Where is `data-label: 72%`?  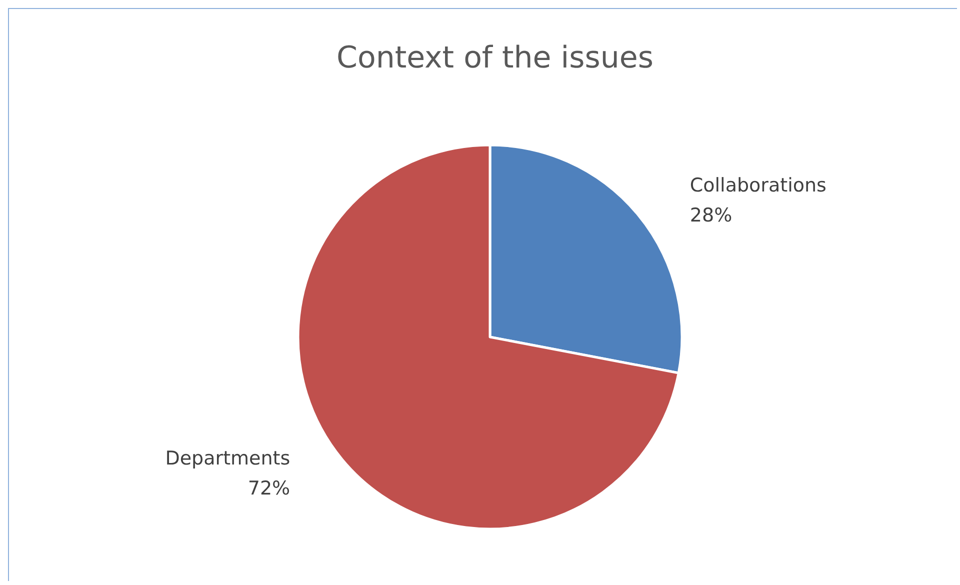
data-label: 72% is located at coordinates (269, 488).